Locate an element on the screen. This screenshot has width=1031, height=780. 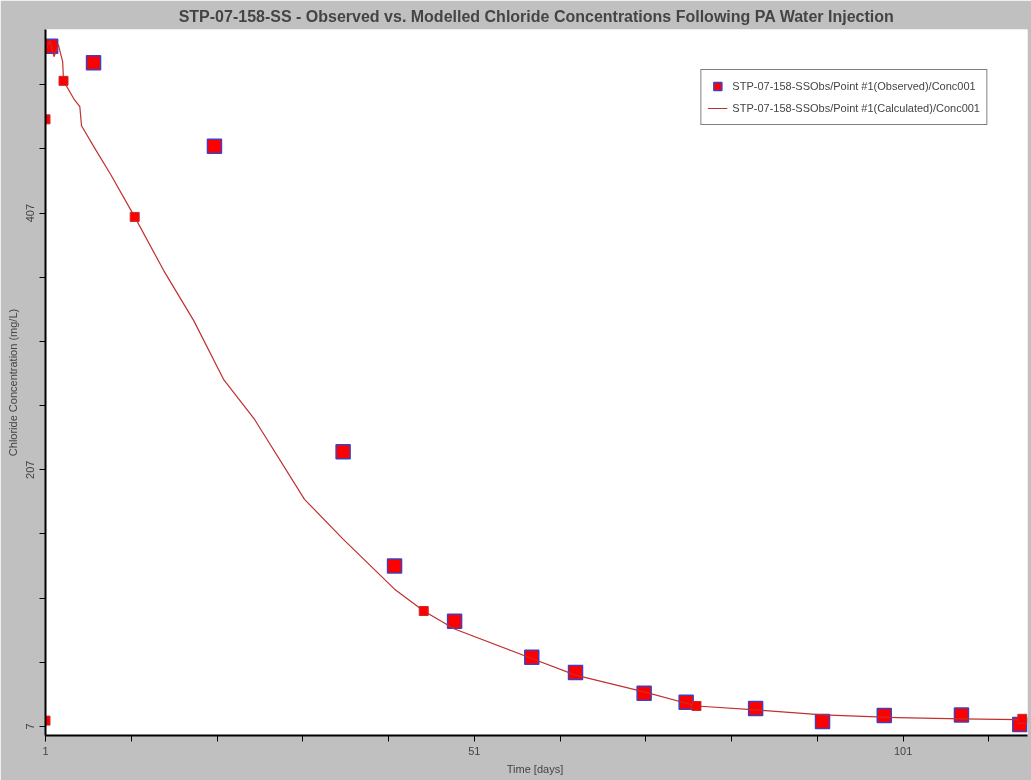
legend-label: STP-07-158-SSObs/Point #1(Observed)/Conc001 is located at coordinates (854, 86).